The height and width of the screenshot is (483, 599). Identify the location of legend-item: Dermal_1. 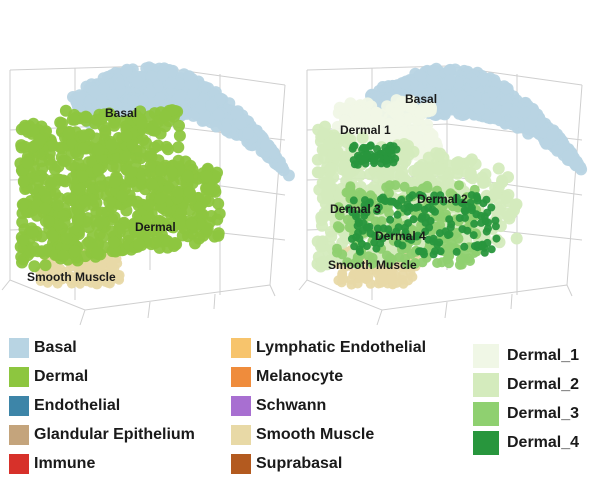
(526, 355).